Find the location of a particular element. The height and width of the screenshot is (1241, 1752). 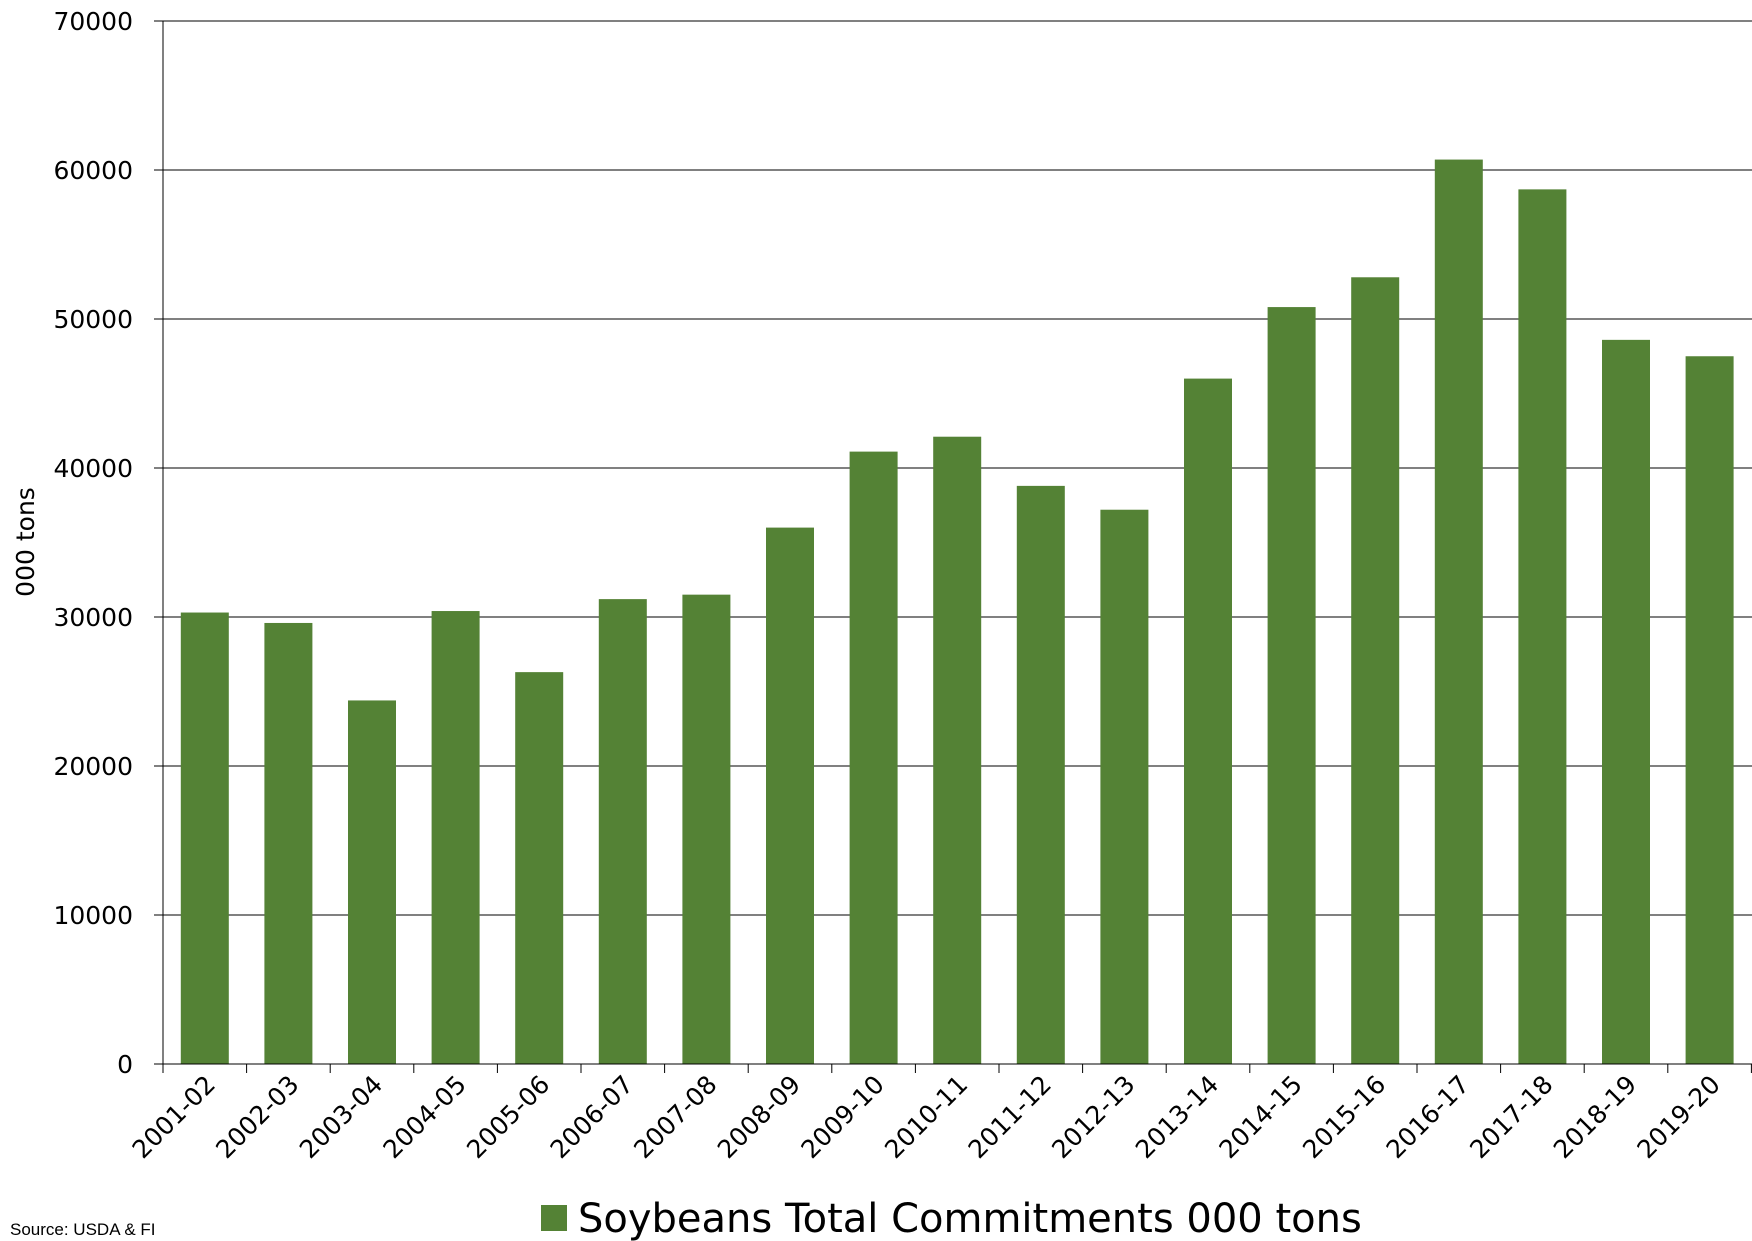

x-tick-label: 2007-08 is located at coordinates (675, 1117).